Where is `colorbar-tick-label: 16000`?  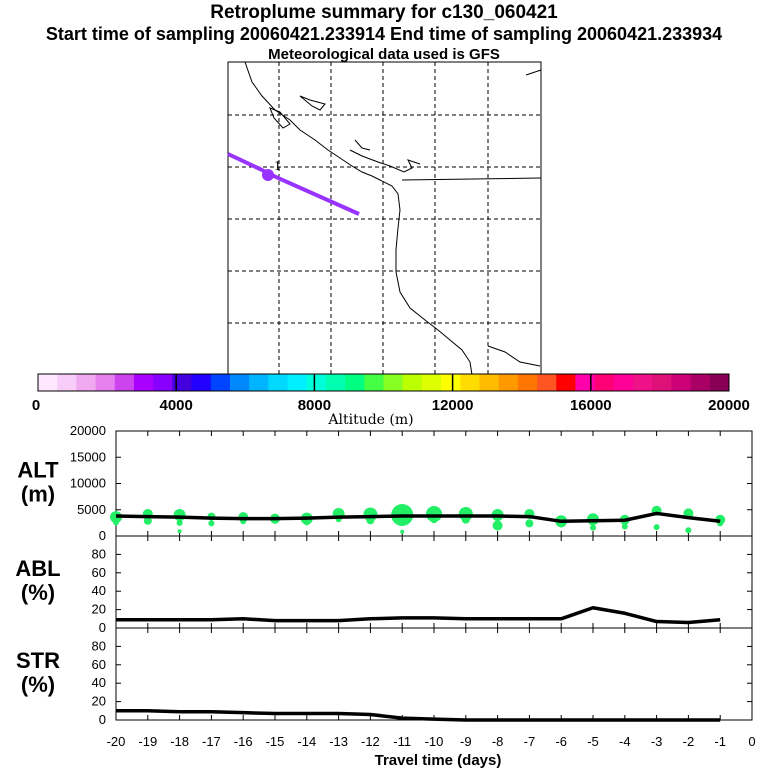 colorbar-tick-label: 16000 is located at coordinates (591, 405).